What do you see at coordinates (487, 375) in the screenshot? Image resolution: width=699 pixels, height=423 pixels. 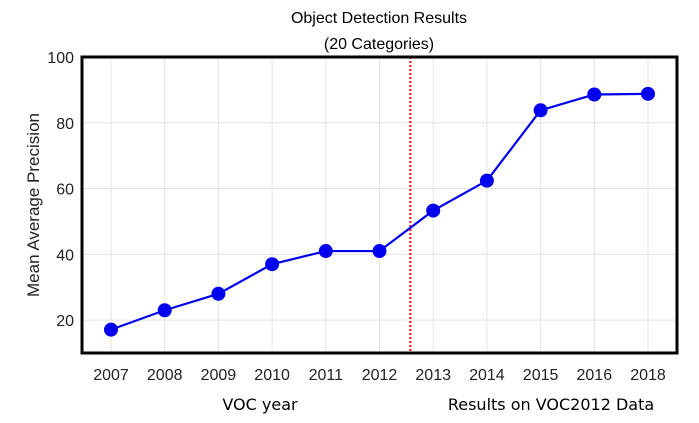 I see `x-tick-label: 2014` at bounding box center [487, 375].